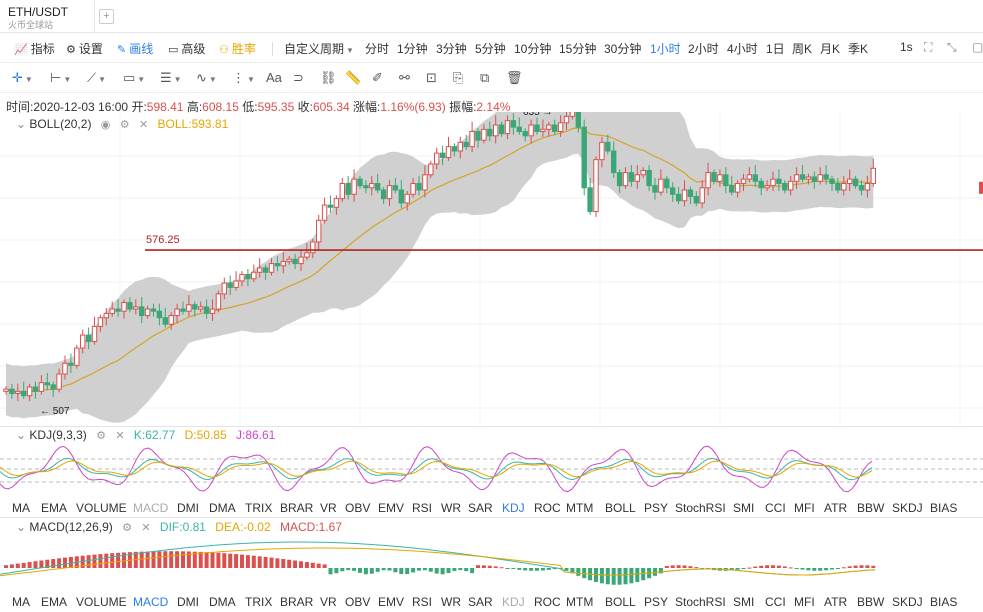 The image size is (983, 612). I want to click on text-tool-icon: Aa, so click(274, 77).